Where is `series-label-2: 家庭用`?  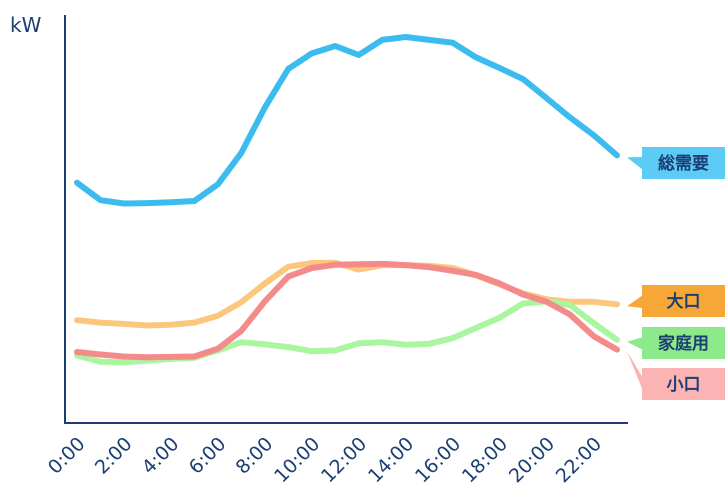
series-label-2: 家庭用 is located at coordinates (676, 343).